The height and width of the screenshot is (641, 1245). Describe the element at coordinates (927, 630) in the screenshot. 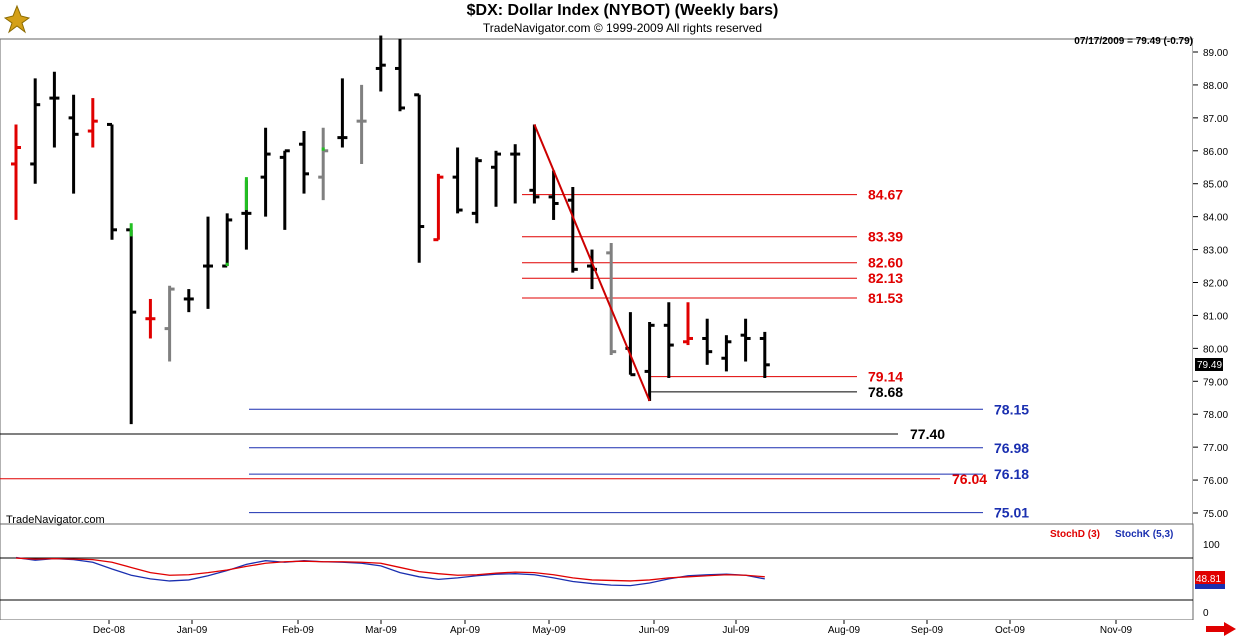

I see `x-tick-label: Sep-09` at that location.